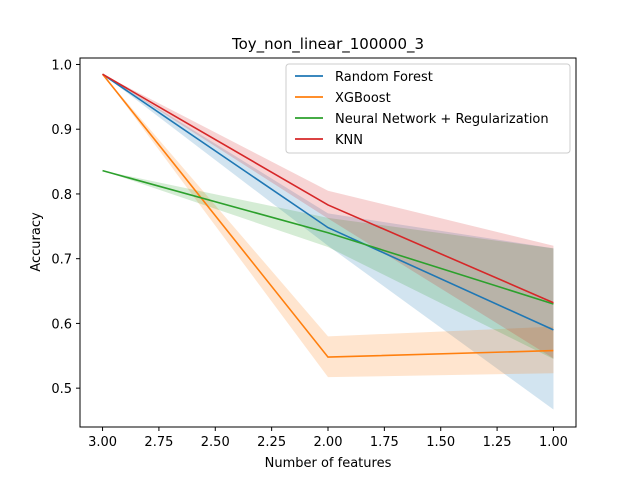 The width and height of the screenshot is (640, 480). I want to click on x-axis-label: Number of features, so click(328, 463).